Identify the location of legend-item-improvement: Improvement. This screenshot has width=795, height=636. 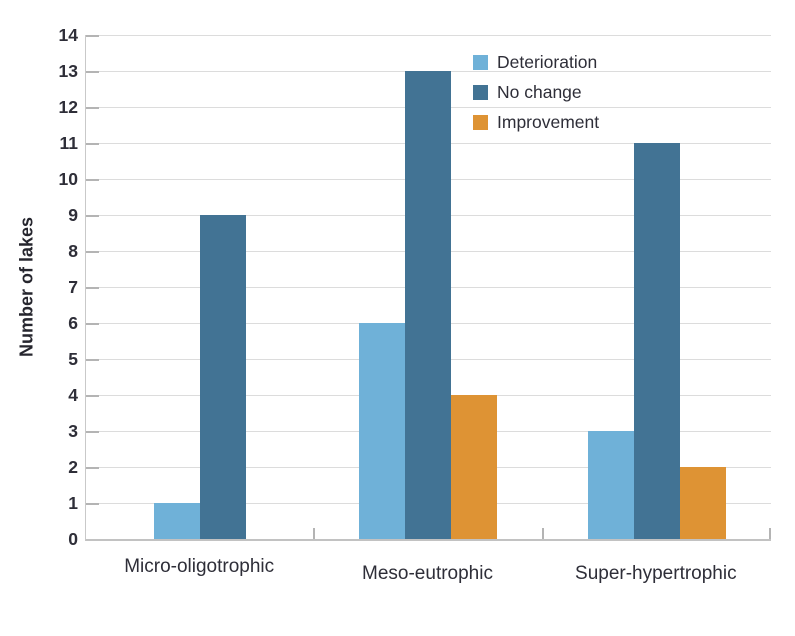
(536, 122).